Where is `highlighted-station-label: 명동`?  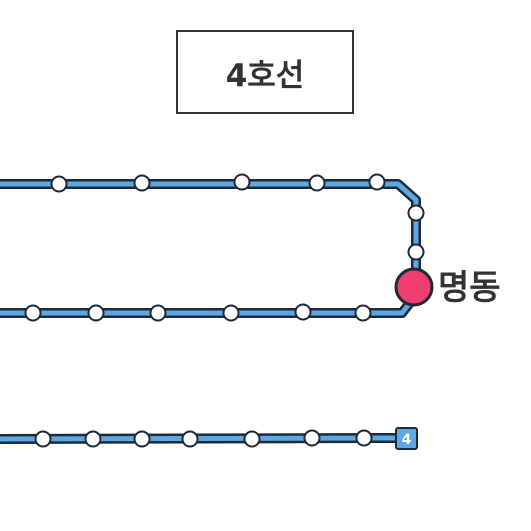 highlighted-station-label: 명동 is located at coordinates (469, 288).